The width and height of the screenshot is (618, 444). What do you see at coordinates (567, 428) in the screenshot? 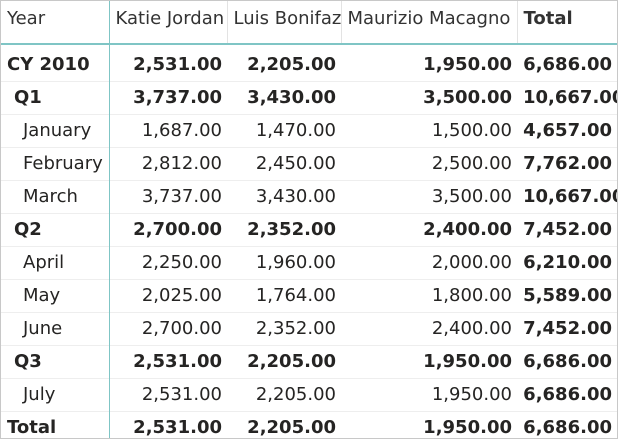
I see `cell-grand-total: 6,686.00` at bounding box center [567, 428].